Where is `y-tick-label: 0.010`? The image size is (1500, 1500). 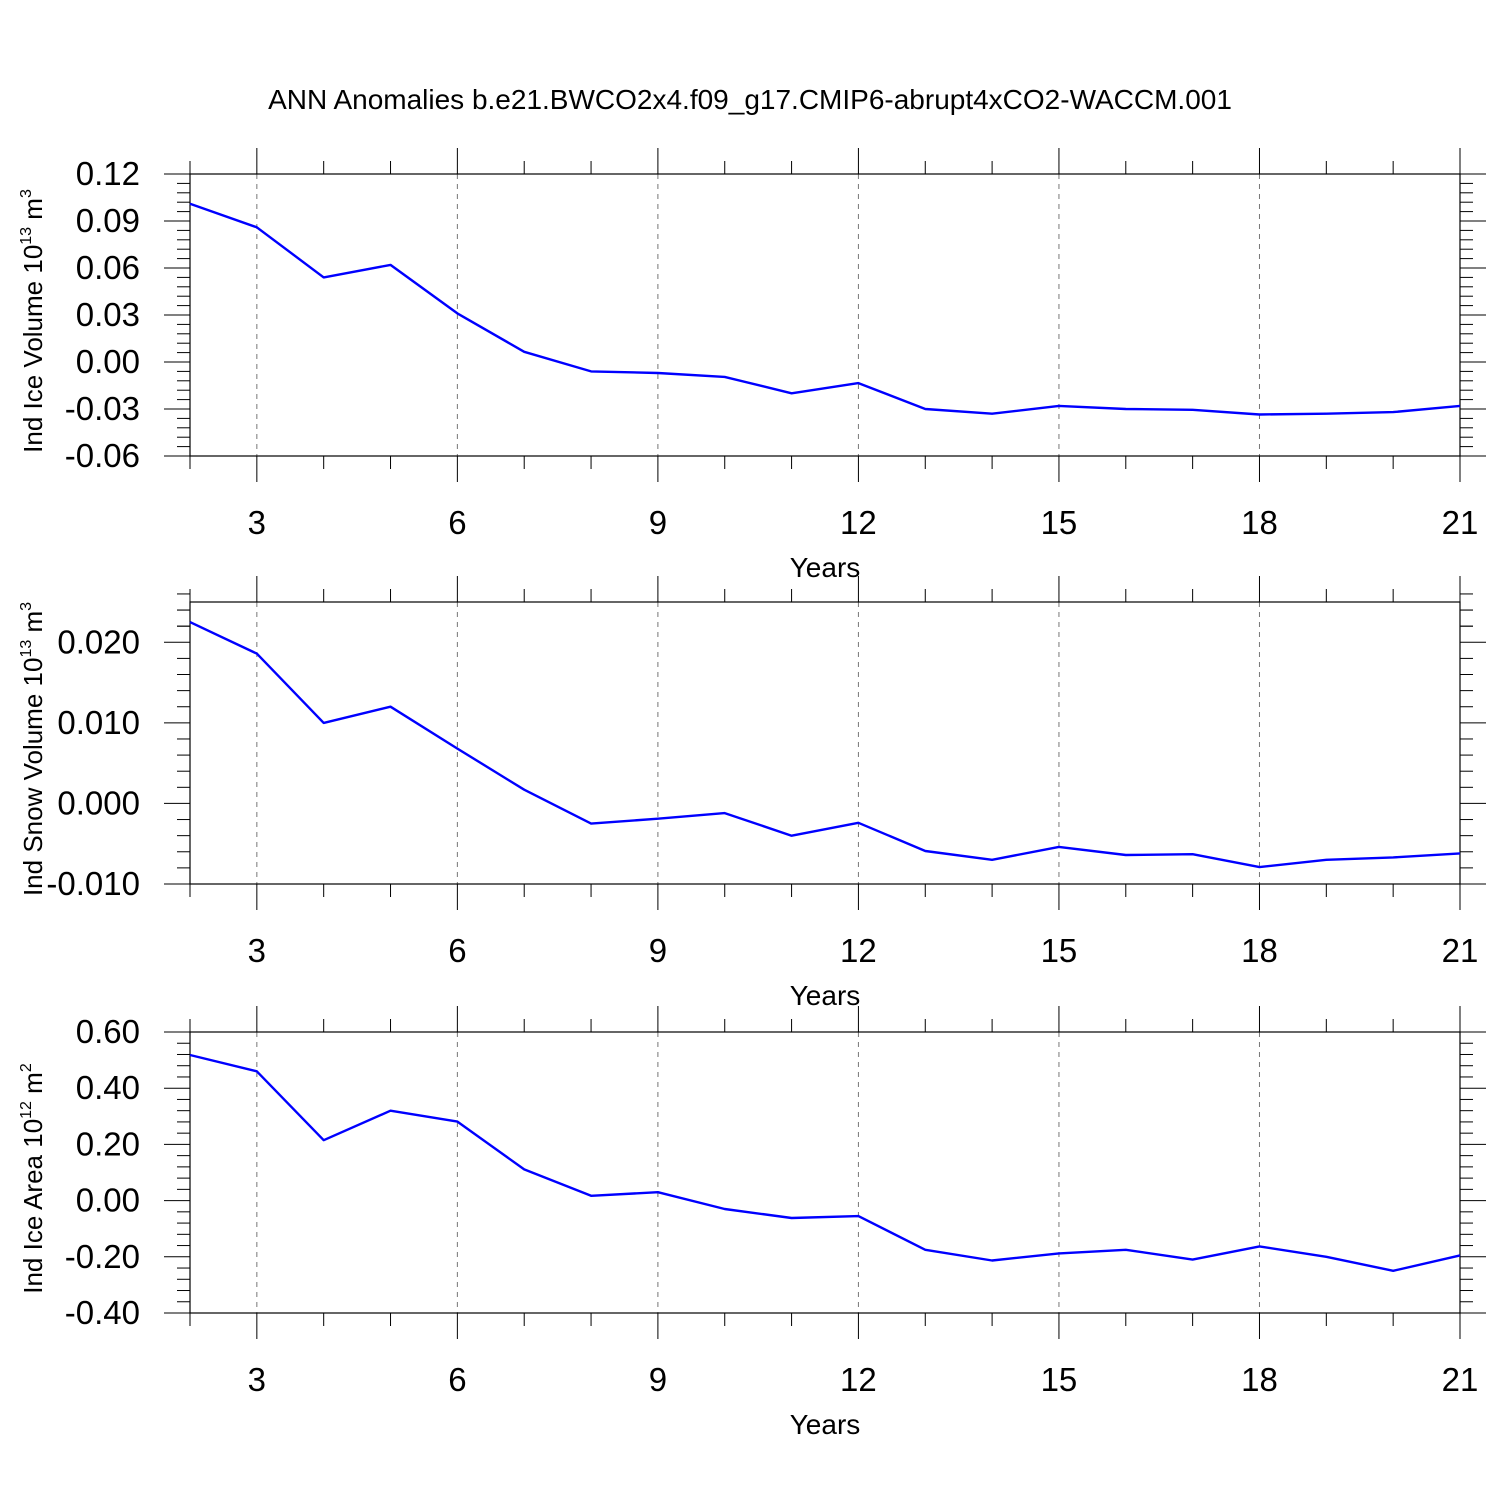 y-tick-label: 0.010 is located at coordinates (98, 722).